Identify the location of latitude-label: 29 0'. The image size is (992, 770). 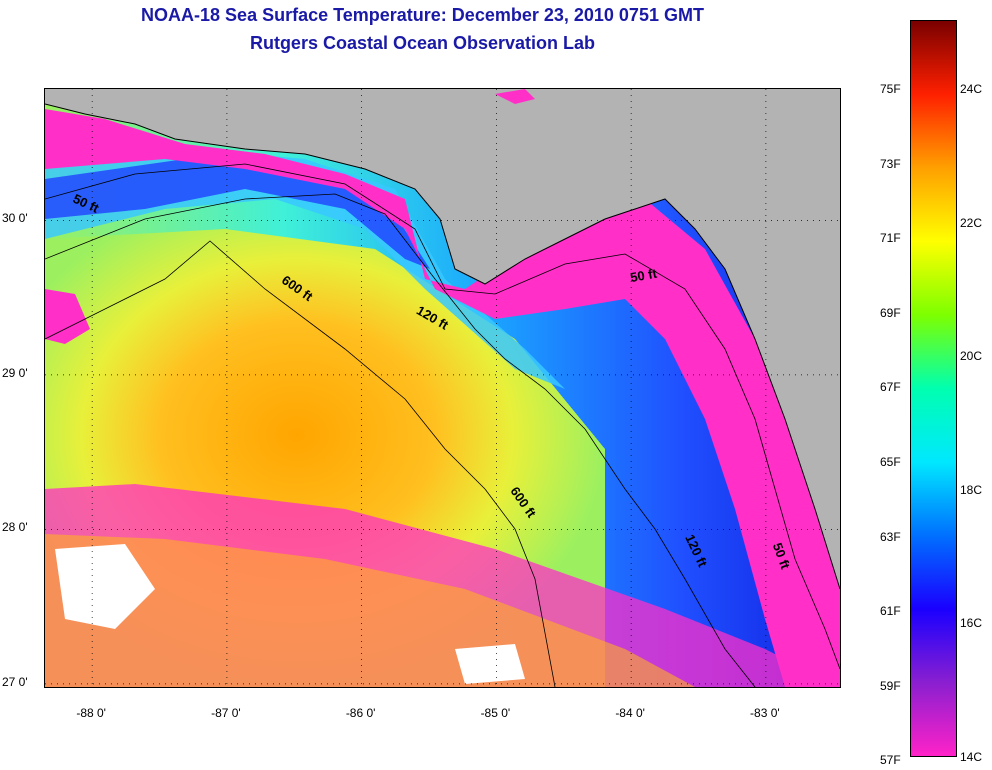
(15, 372).